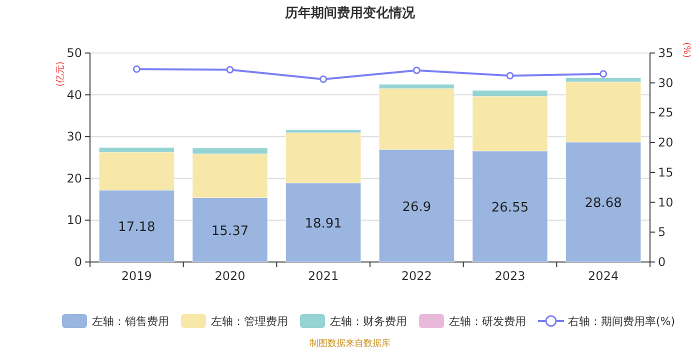  I want to click on chart-title: 历年期间费用变化情况, so click(350, 13).